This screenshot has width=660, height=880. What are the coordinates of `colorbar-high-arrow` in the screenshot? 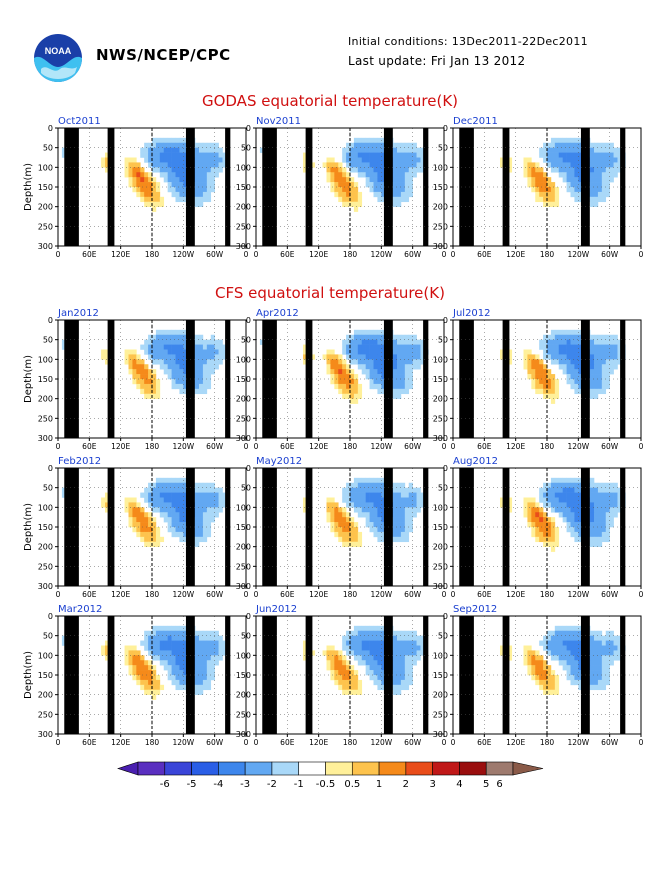 It's located at (528, 768).